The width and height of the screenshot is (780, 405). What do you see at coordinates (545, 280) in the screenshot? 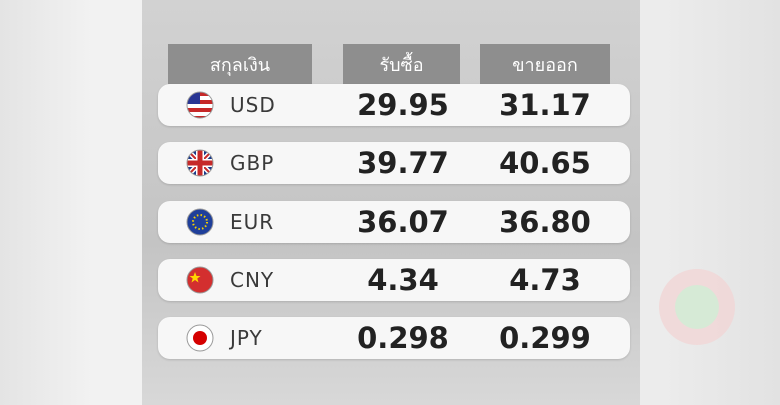
I see `sell-rate: 4.73` at bounding box center [545, 280].